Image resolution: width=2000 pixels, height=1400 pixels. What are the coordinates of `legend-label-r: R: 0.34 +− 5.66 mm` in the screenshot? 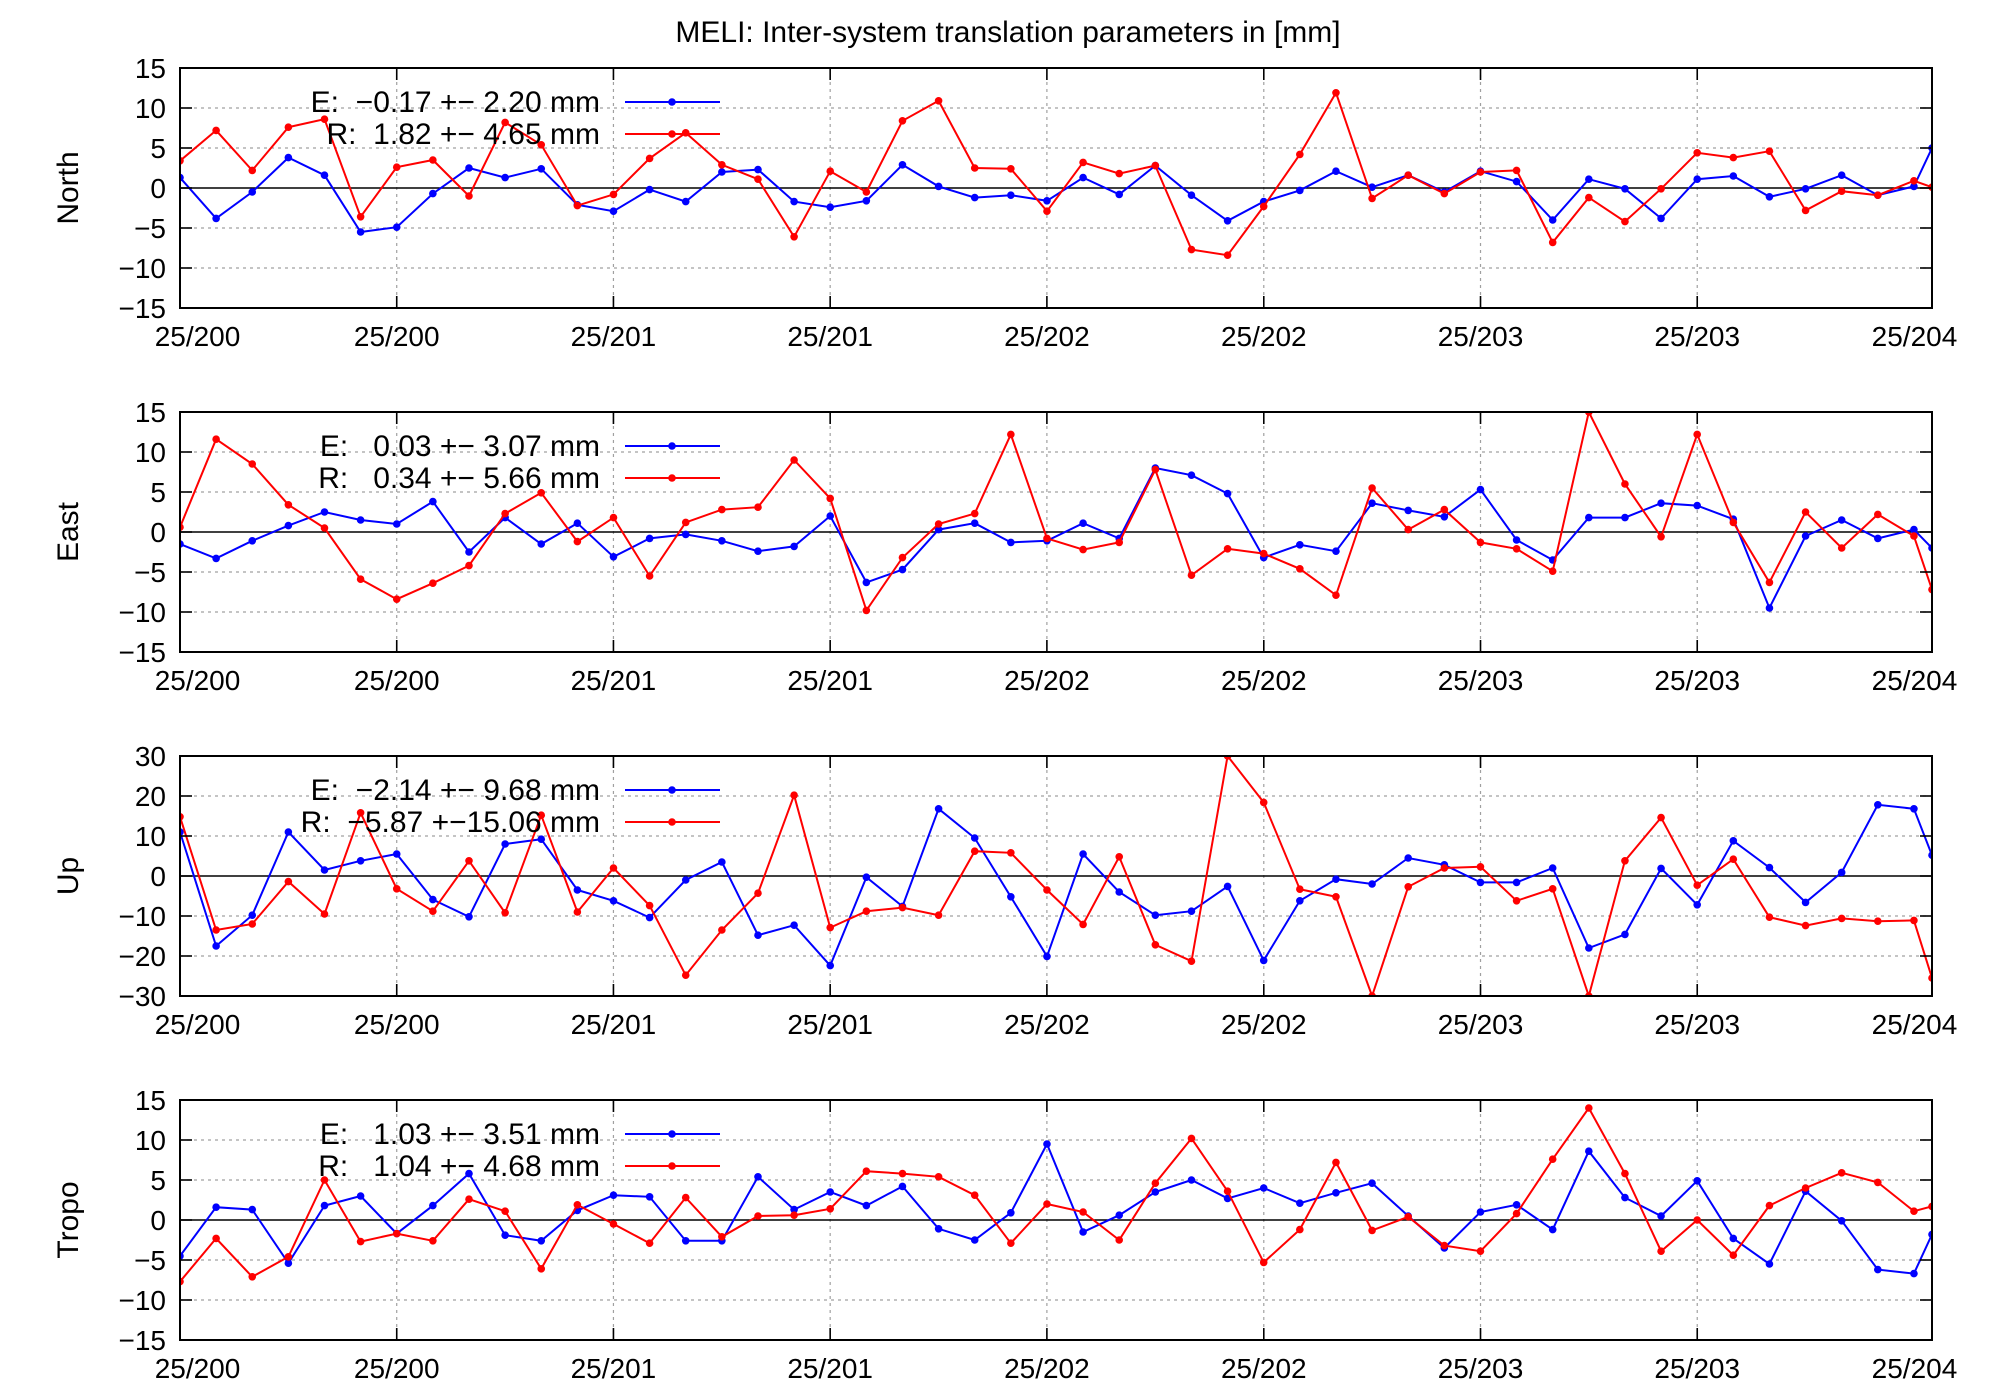 It's located at (459, 478).